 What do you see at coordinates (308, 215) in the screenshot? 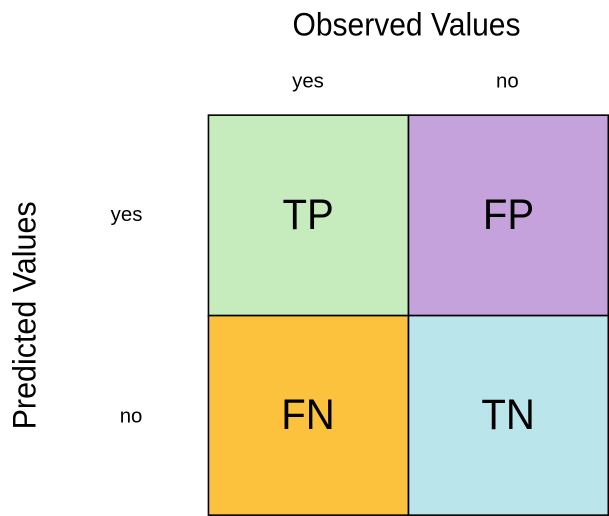
I see `svg-text: TP` at bounding box center [308, 215].